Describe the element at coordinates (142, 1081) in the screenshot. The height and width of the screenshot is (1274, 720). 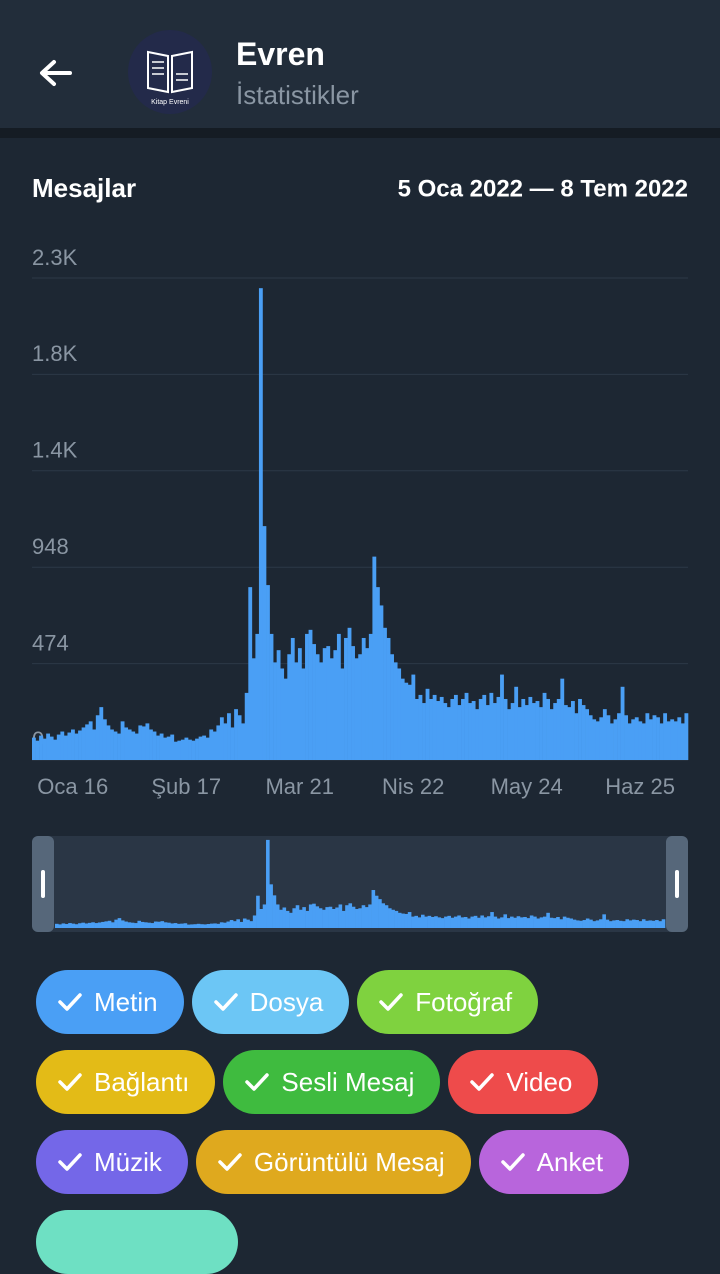
I see `filter-label: Bağlantı` at that location.